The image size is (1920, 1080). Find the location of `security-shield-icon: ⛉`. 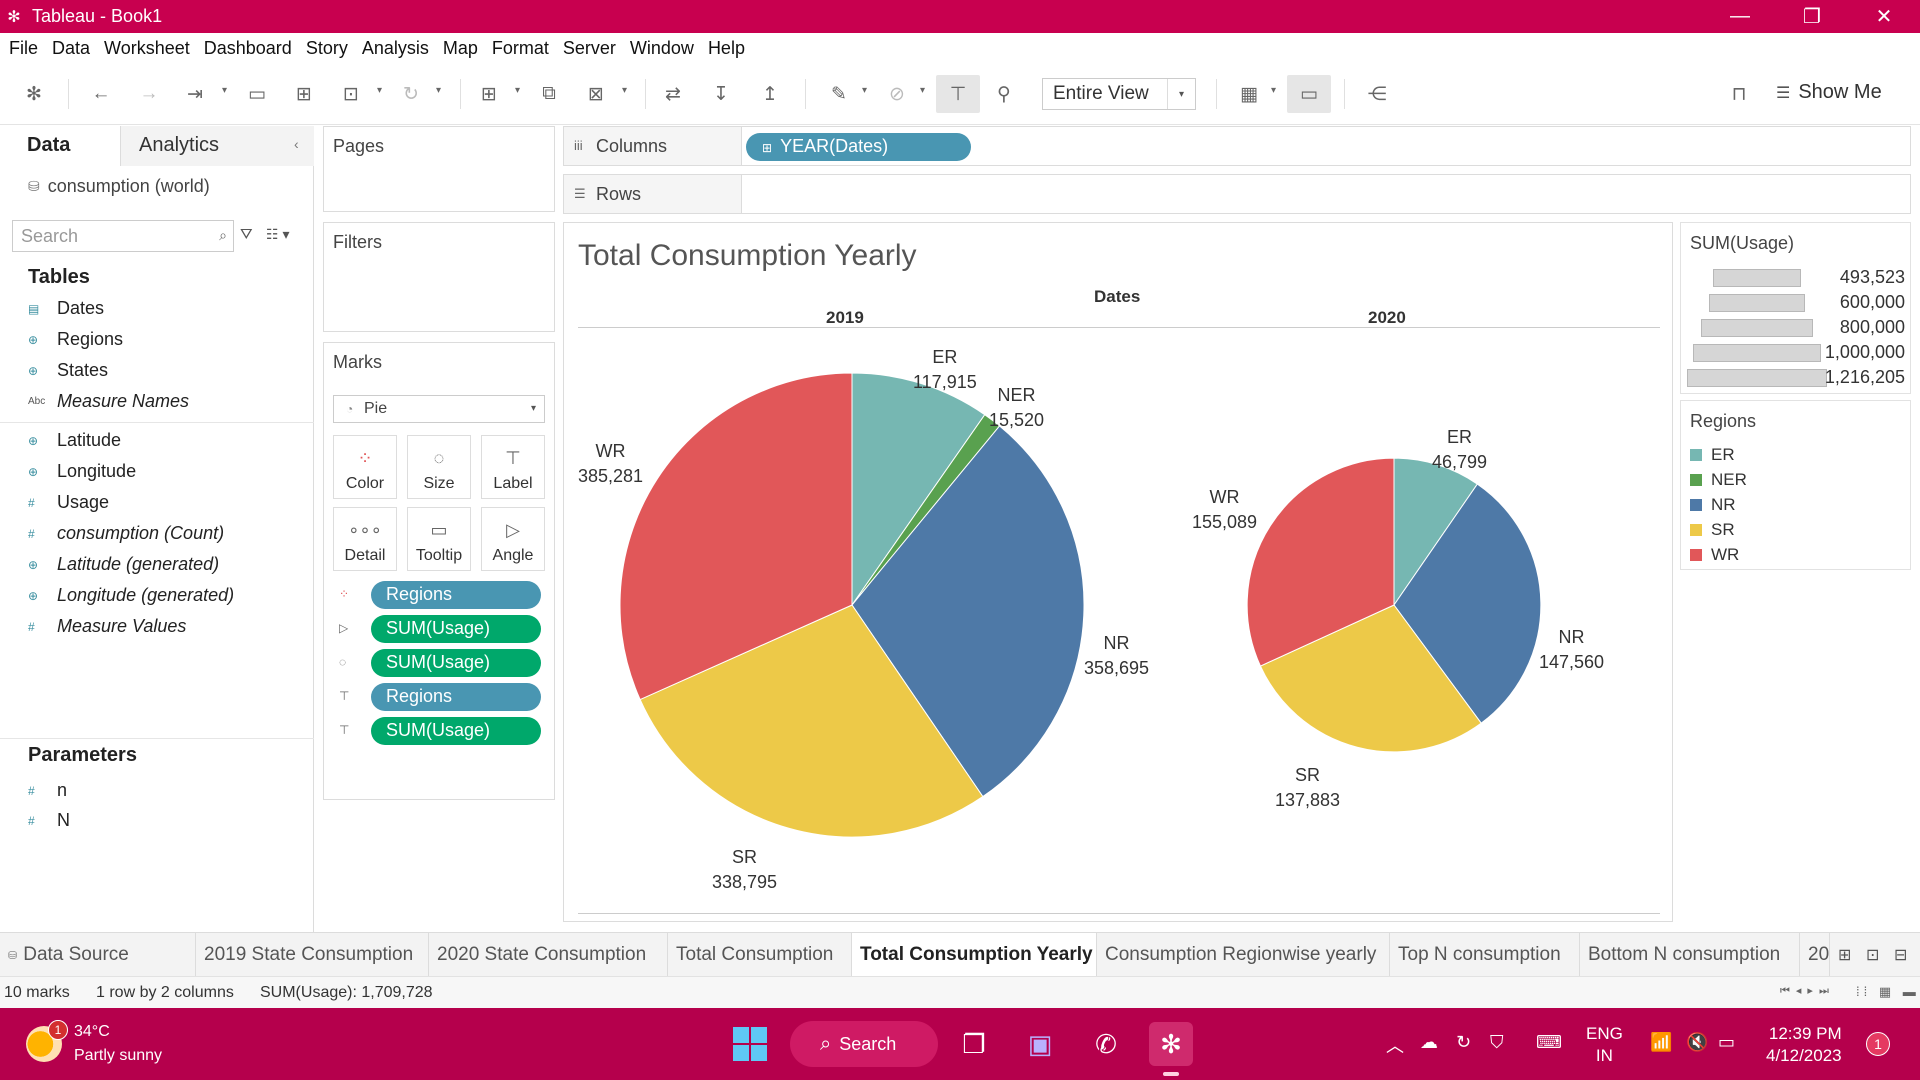

security-shield-icon: ⛉ is located at coordinates (1497, 1042).